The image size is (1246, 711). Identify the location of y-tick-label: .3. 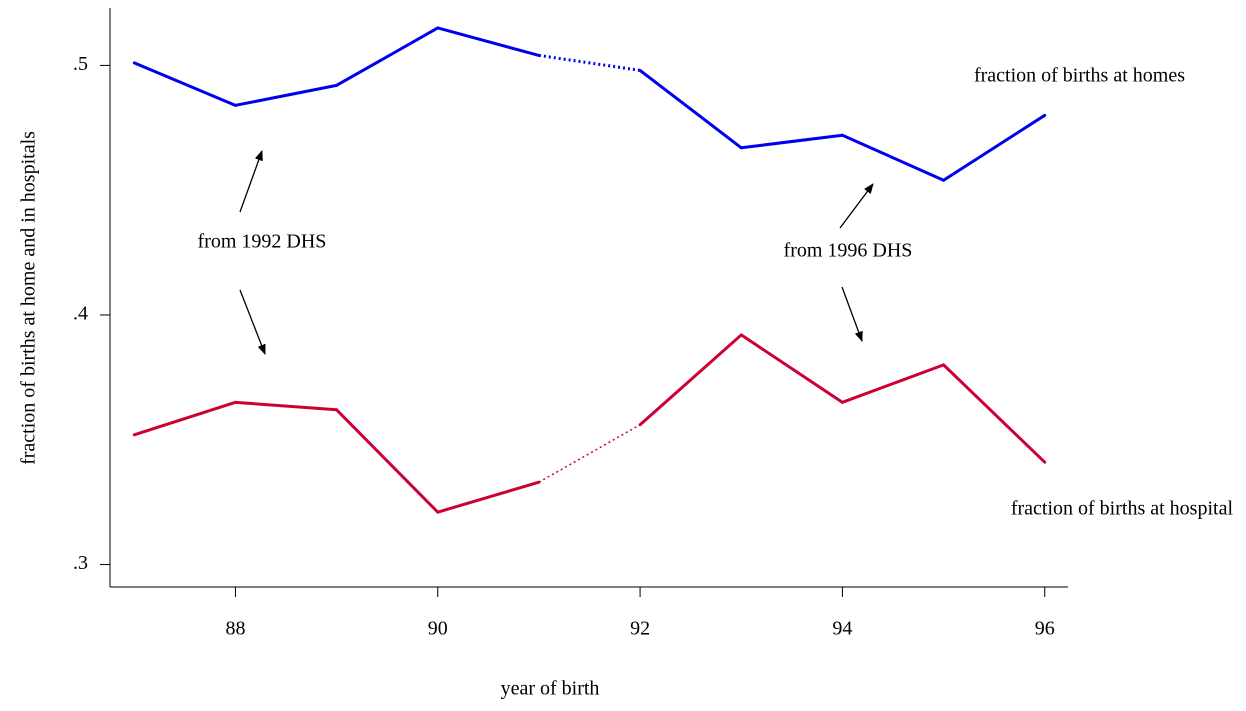
(80, 563).